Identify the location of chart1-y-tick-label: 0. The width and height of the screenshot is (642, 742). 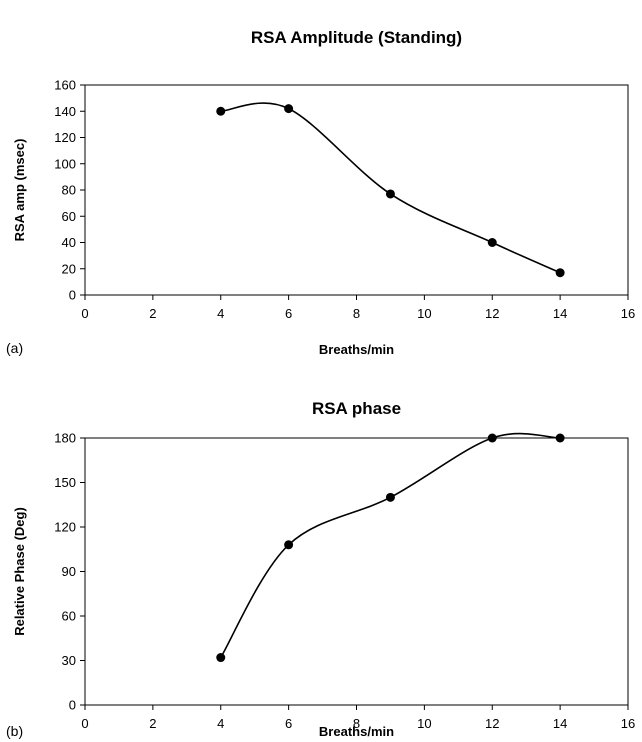
(72, 295).